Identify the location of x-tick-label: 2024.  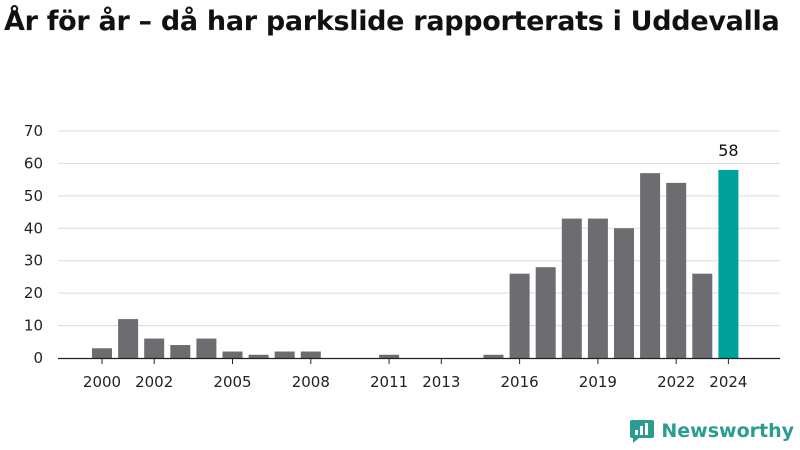
(728, 382).